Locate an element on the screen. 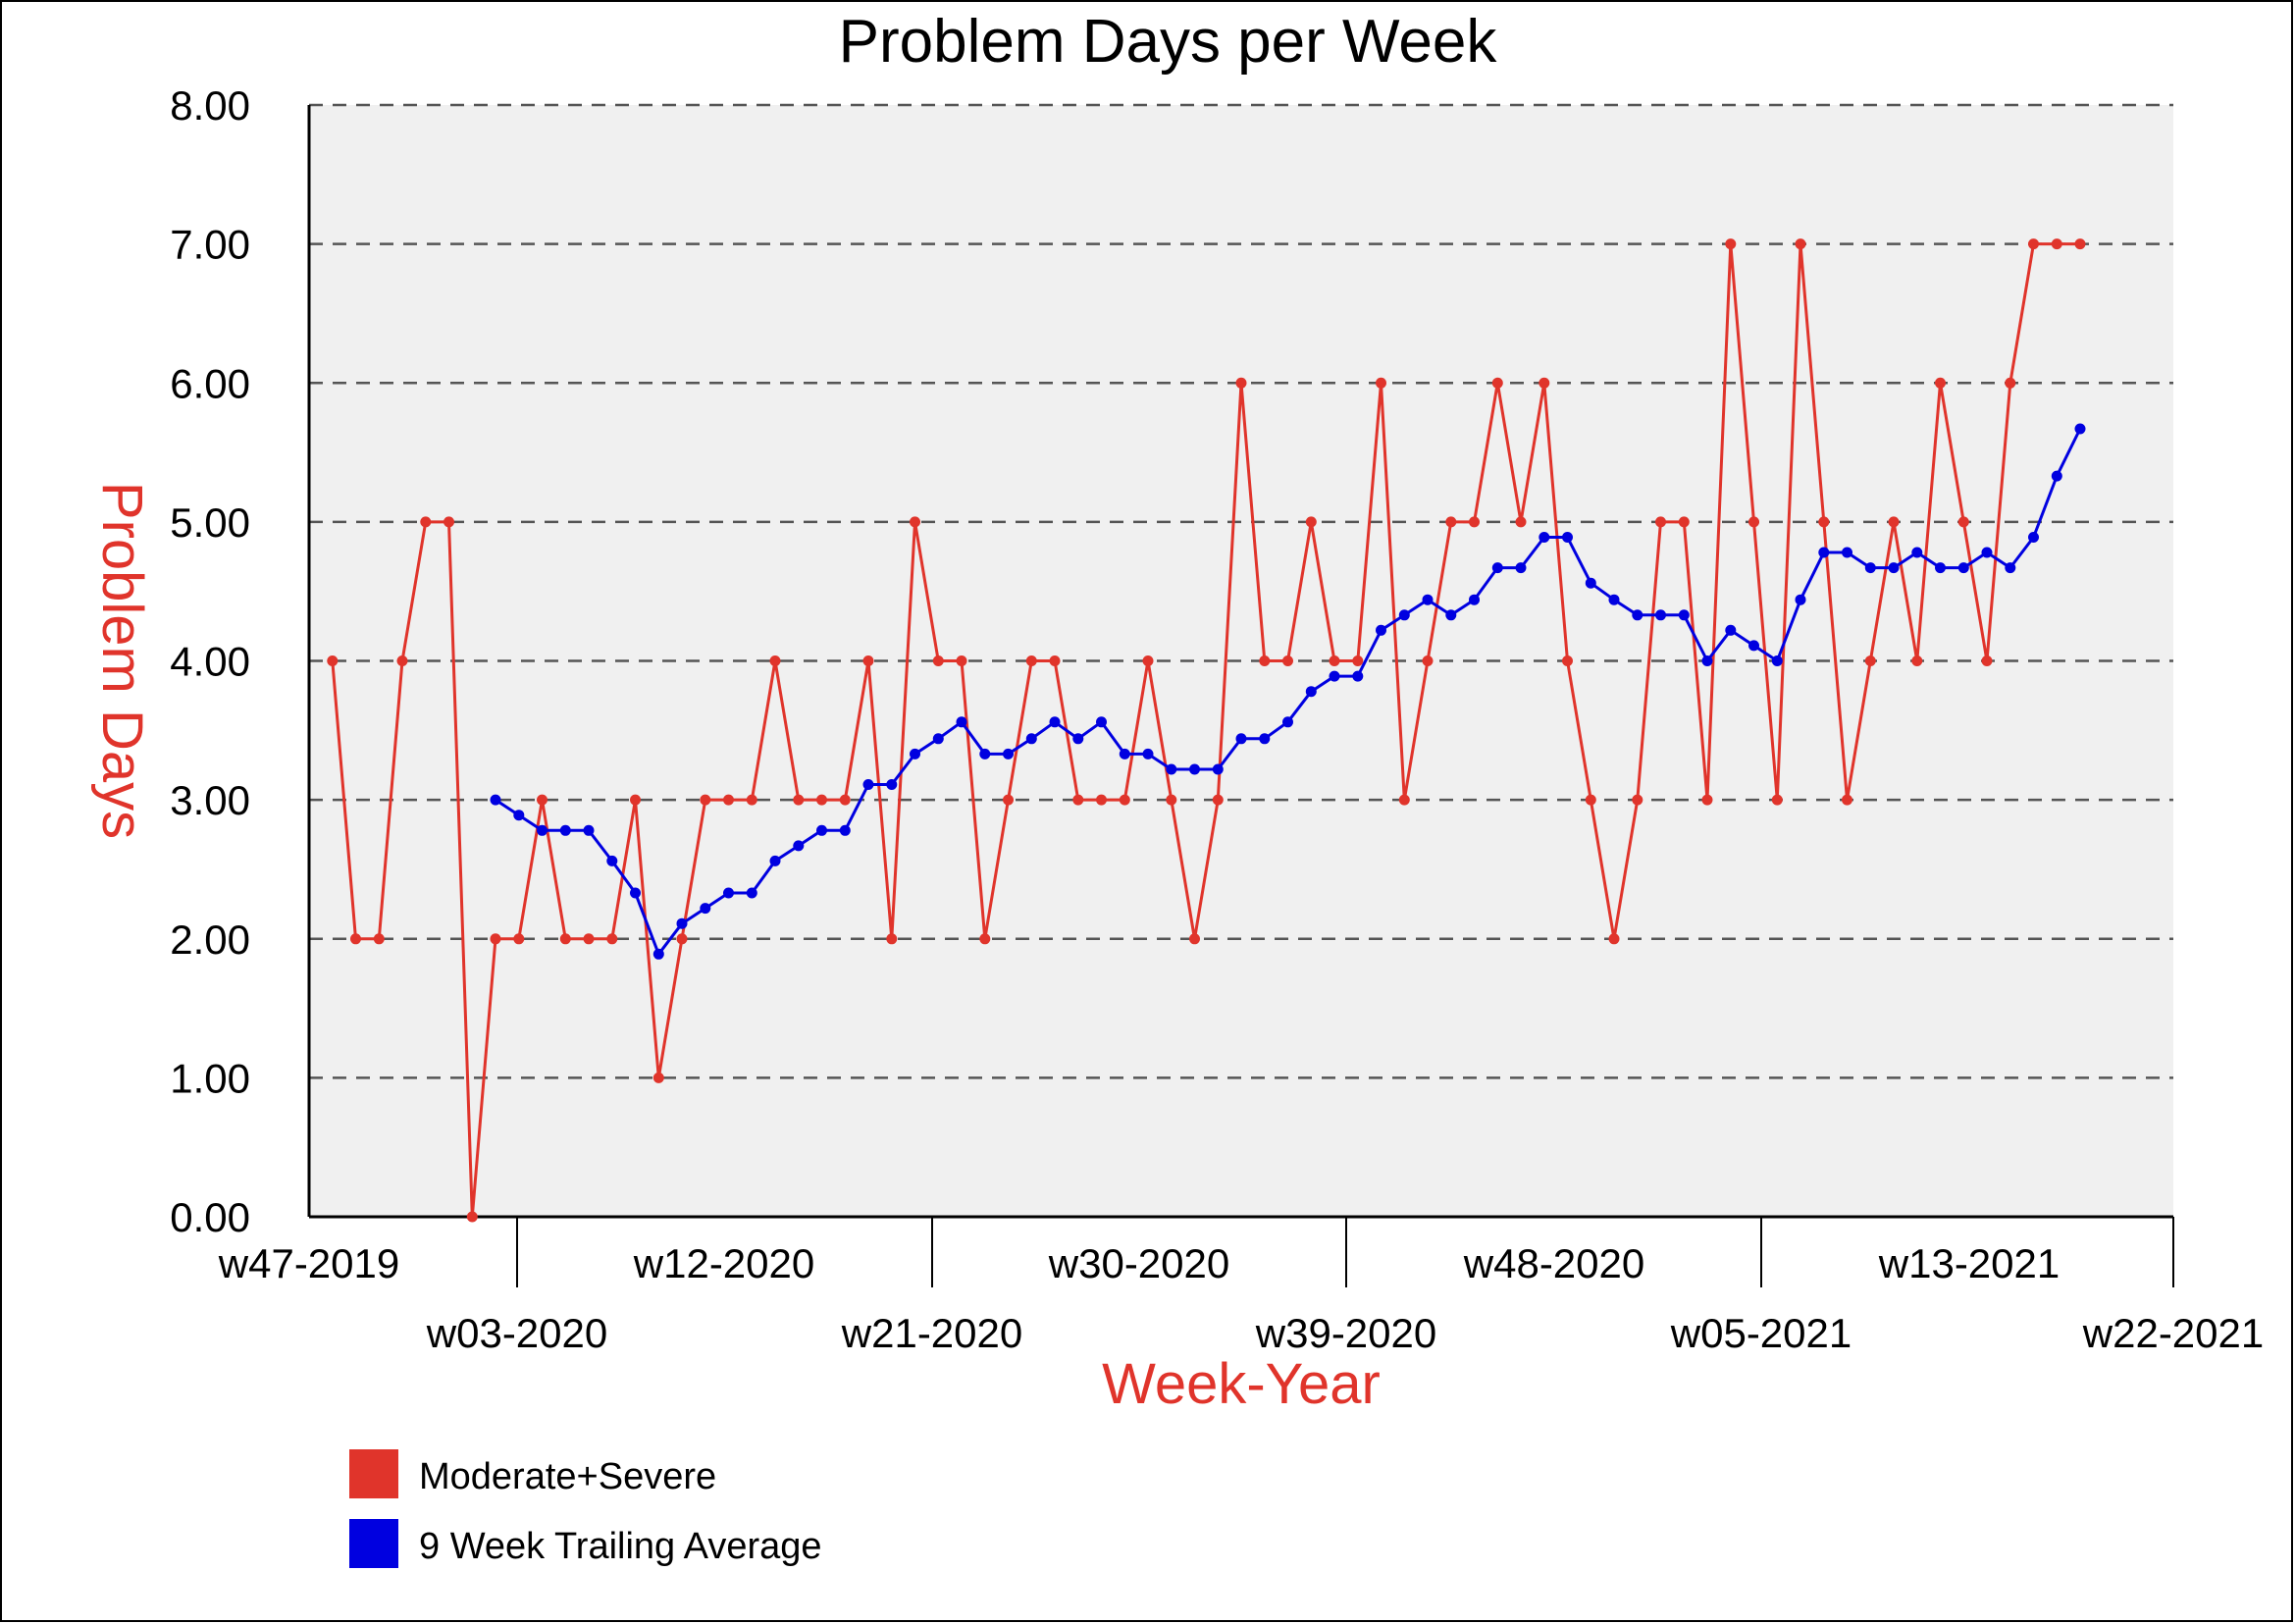 This screenshot has width=2295, height=1624. legend-label: 9 Week Trailing Average is located at coordinates (620, 1546).